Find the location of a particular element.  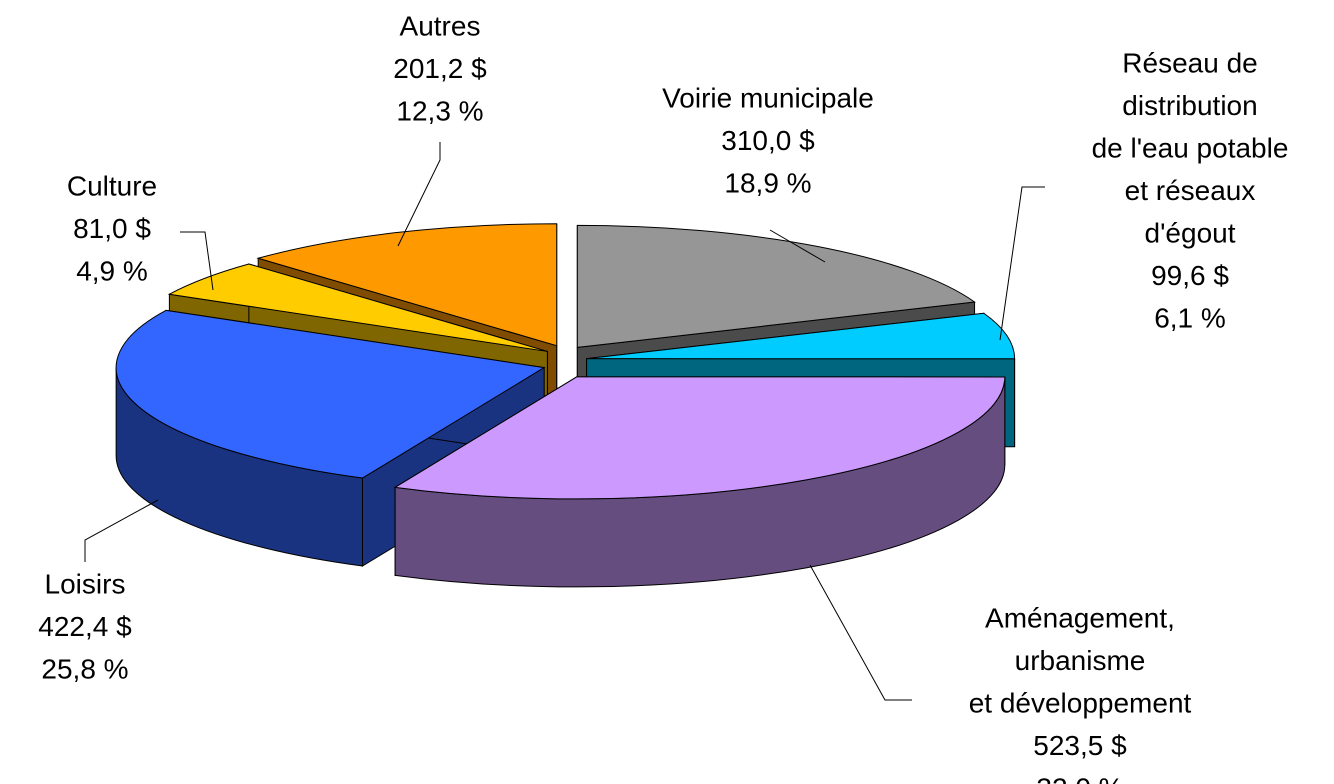

percent-label: 32,0 % is located at coordinates (1079, 778).